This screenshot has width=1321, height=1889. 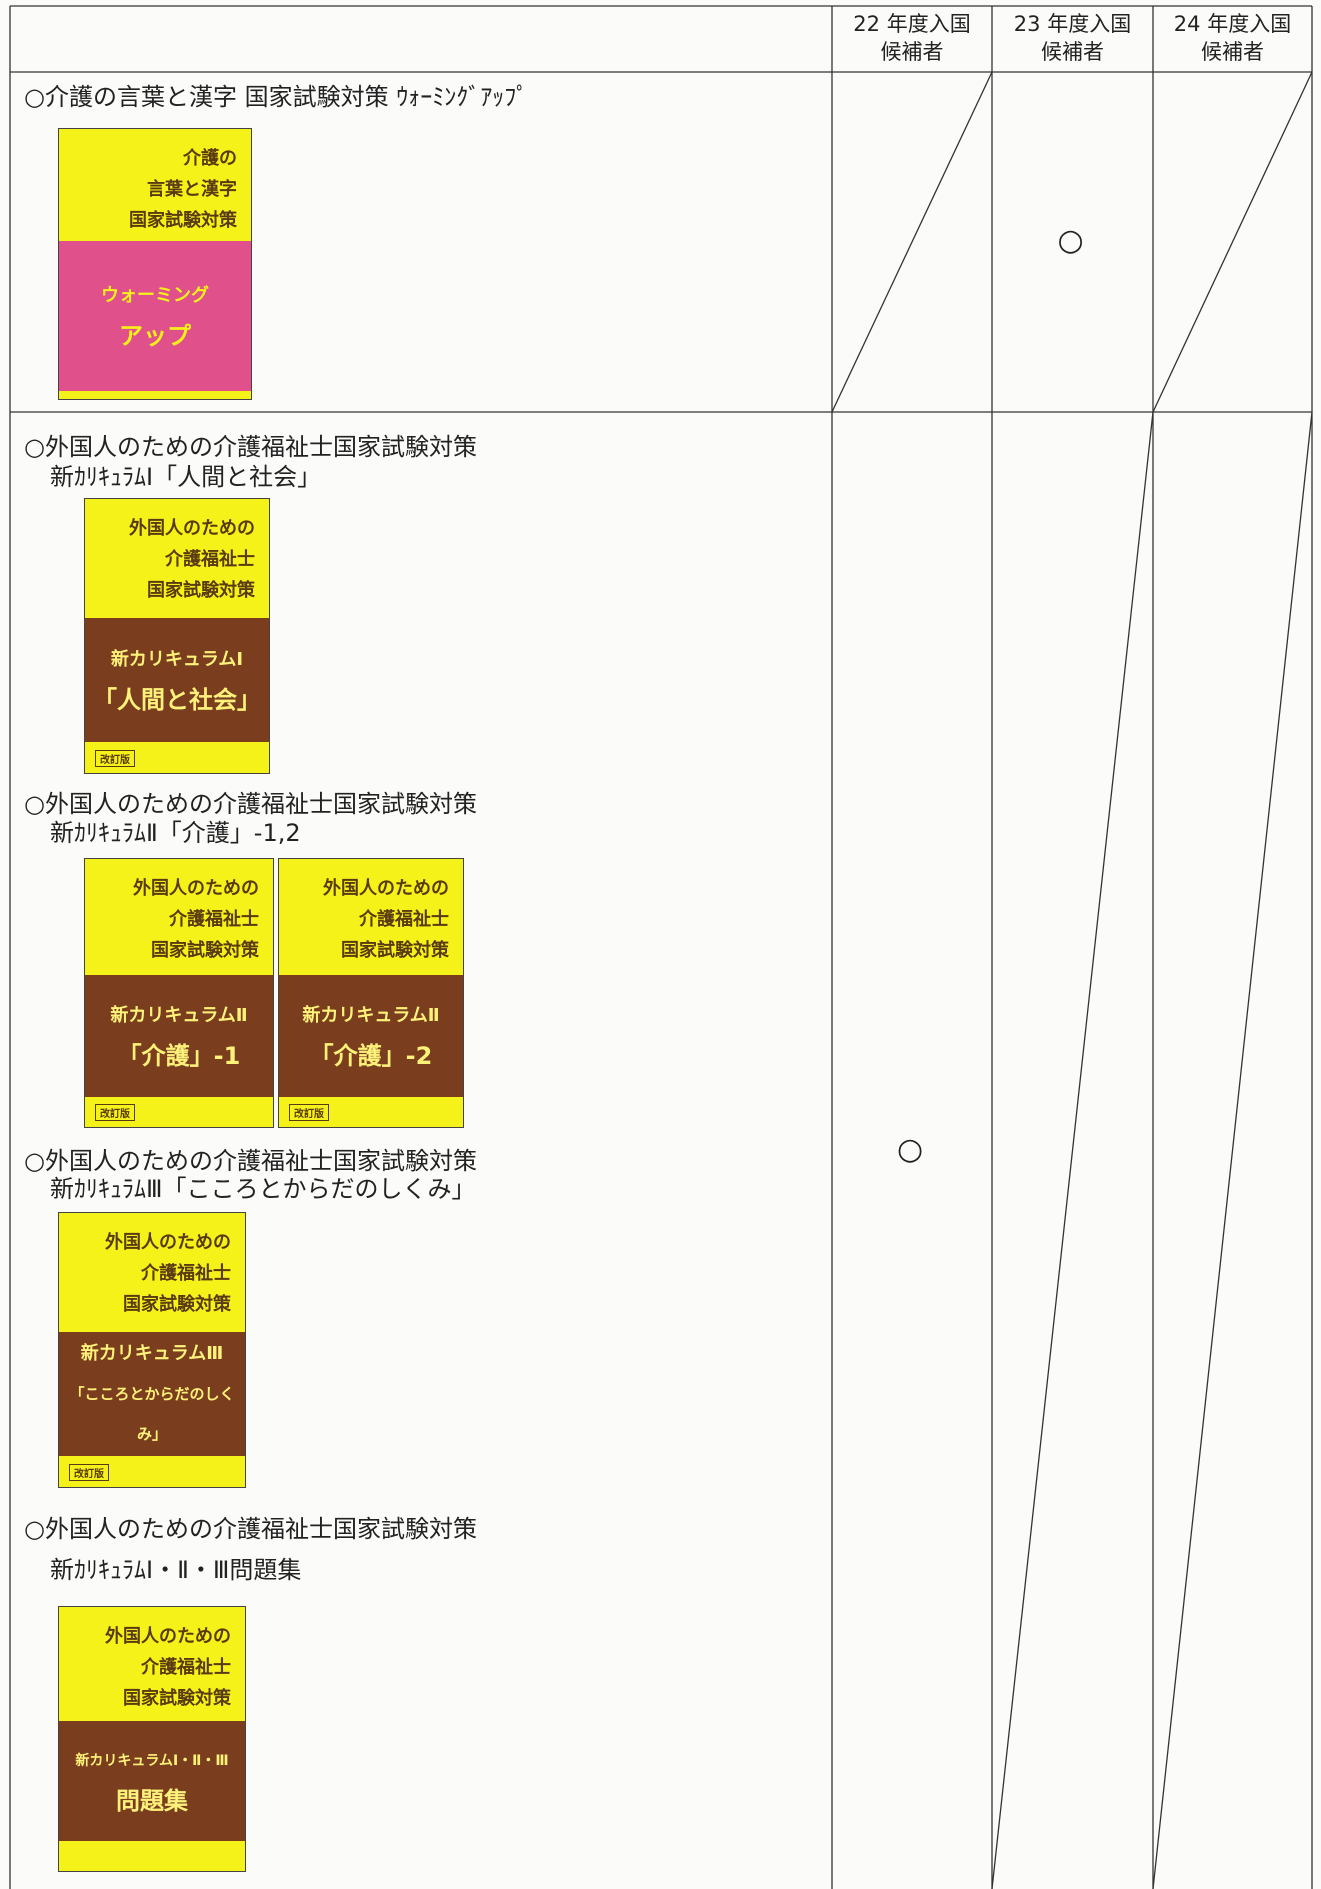 What do you see at coordinates (371, 1036) in the screenshot?
I see `cover-band: 新カリキュラムⅡ 「介護」-2` at bounding box center [371, 1036].